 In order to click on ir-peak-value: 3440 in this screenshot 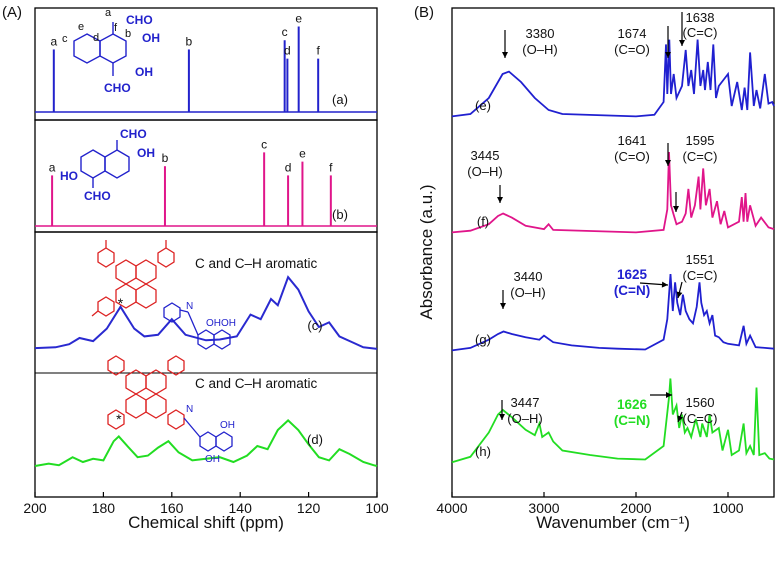, I will do `click(528, 276)`.